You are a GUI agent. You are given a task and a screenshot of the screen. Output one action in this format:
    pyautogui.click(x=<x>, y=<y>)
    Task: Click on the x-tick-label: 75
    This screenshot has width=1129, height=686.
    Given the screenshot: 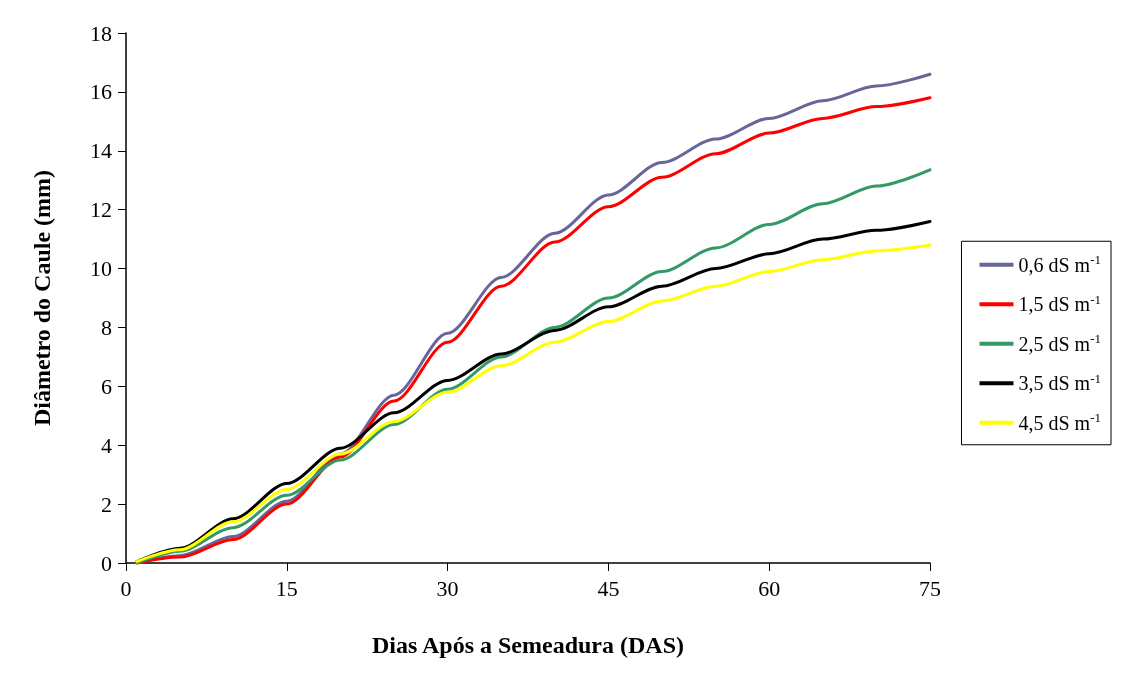 What is the action you would take?
    pyautogui.click(x=930, y=588)
    